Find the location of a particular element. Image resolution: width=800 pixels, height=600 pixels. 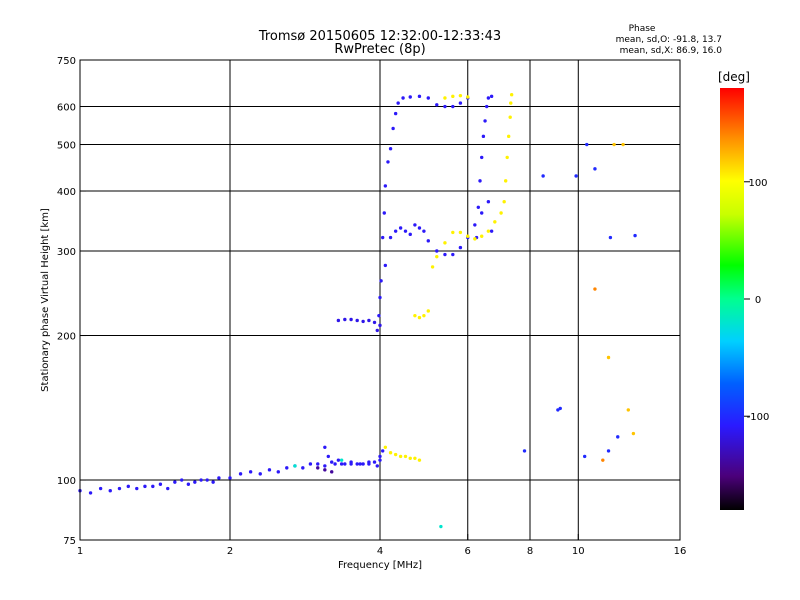

x-tick-label: 10 is located at coordinates (578, 551).